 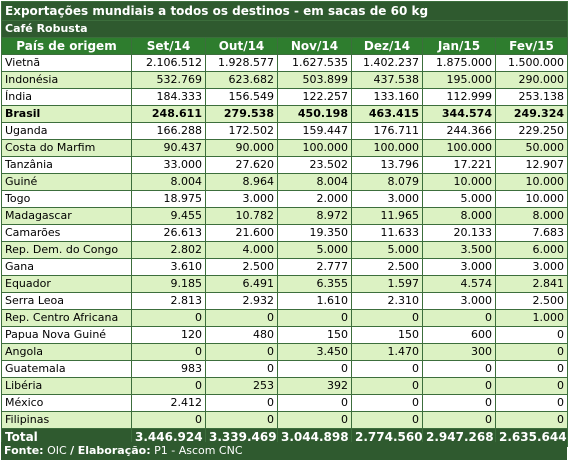 What do you see at coordinates (168, 335) in the screenshot?
I see `value-cell: 120` at bounding box center [168, 335].